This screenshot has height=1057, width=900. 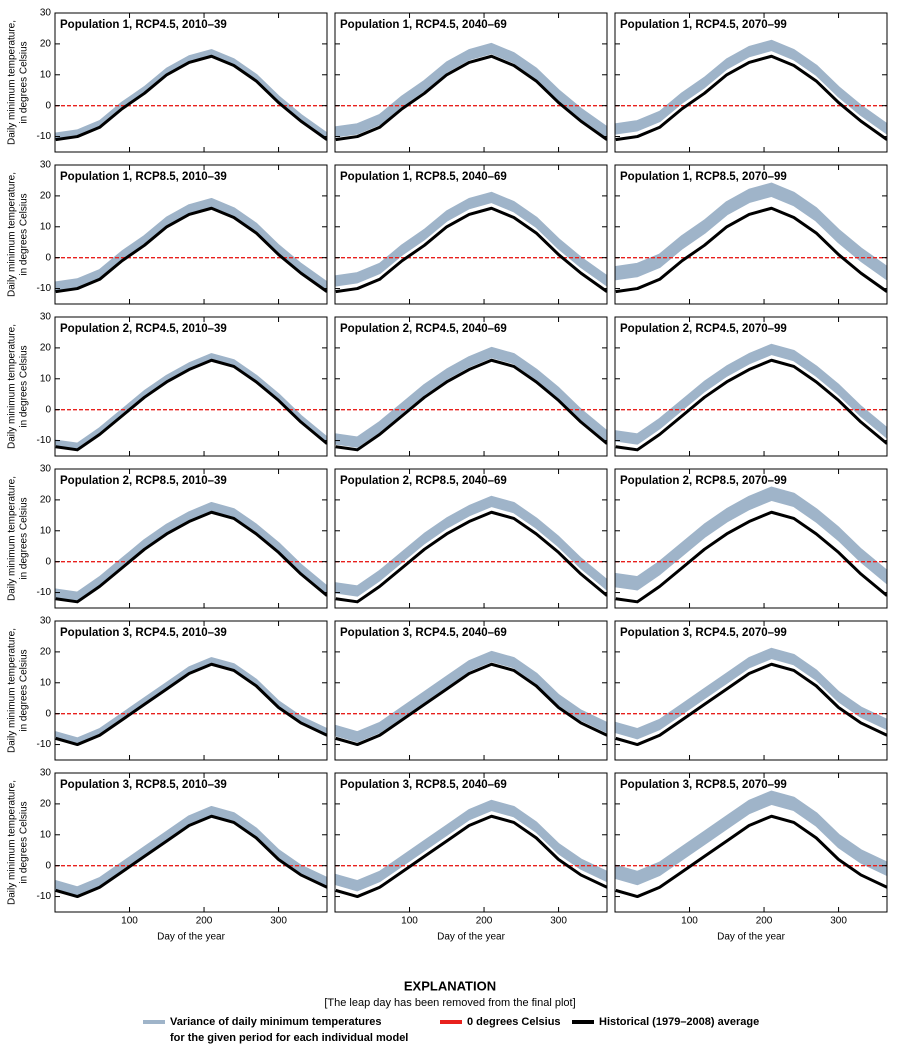 I want to click on legend-label: Historical (1979–2008) average, so click(x=679, y=1022).